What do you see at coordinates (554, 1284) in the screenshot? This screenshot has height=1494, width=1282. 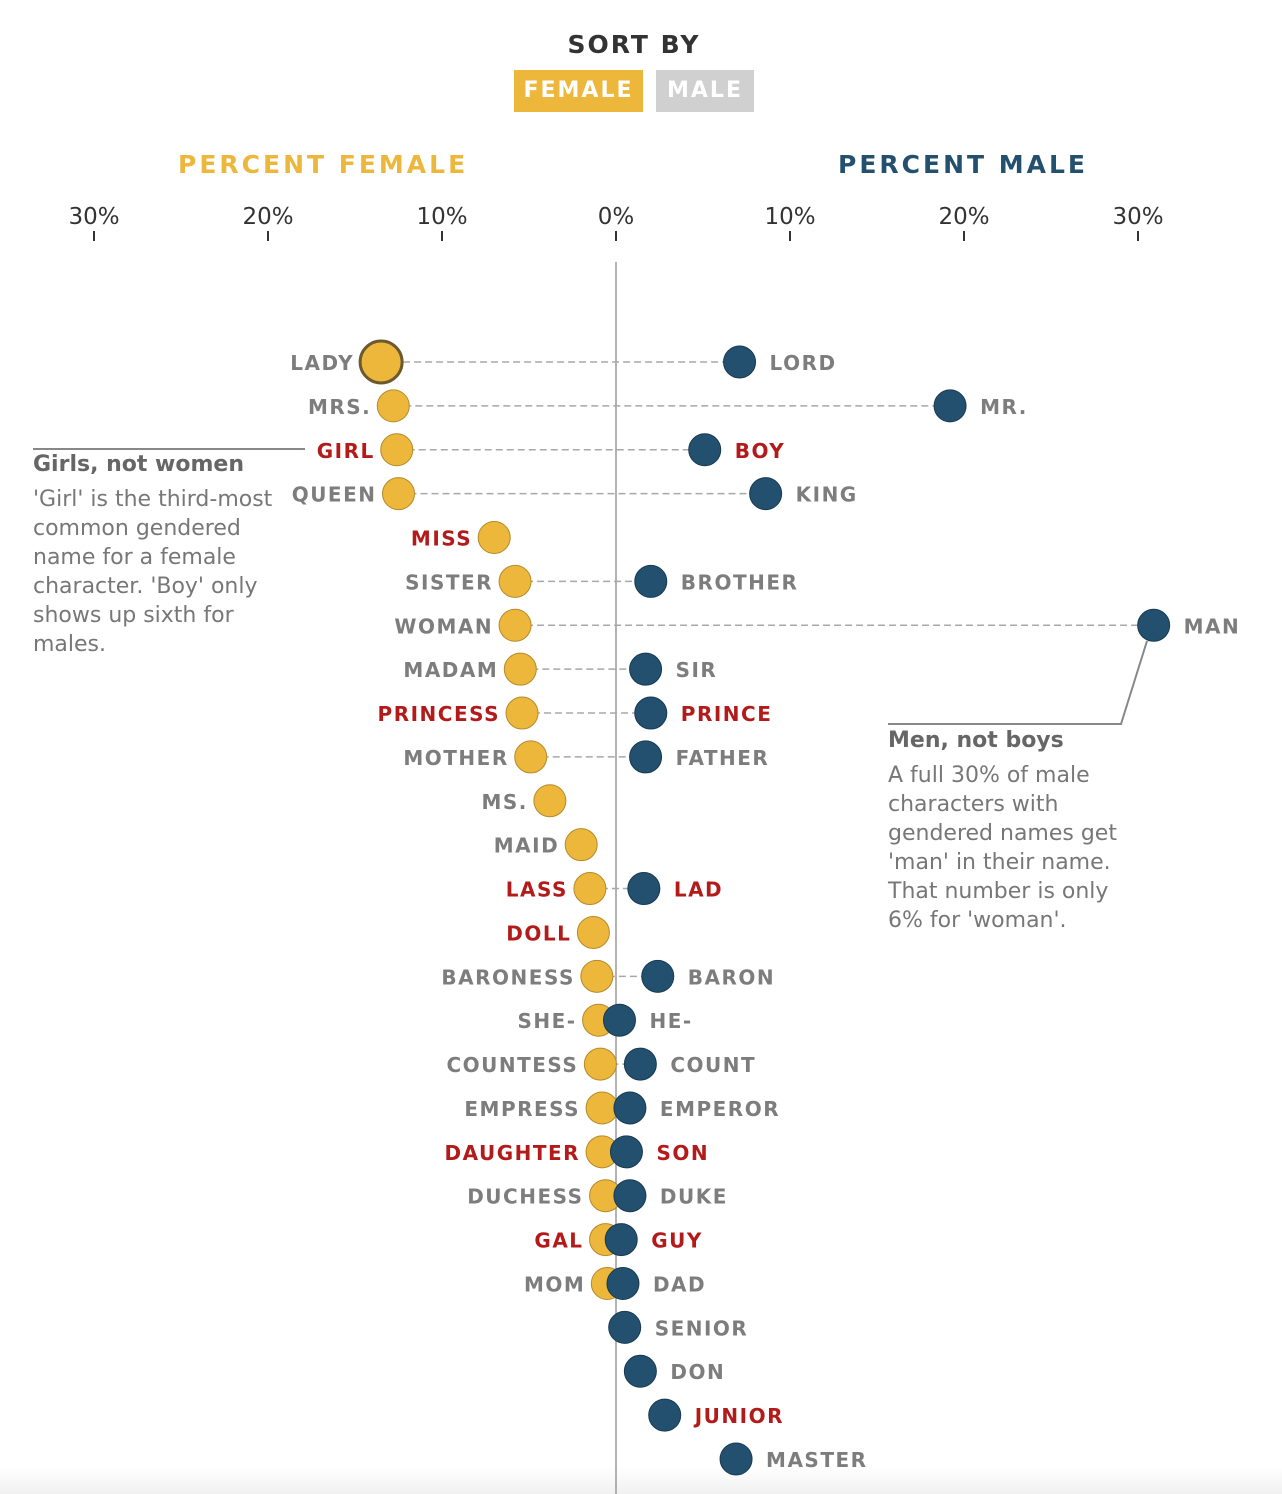 I see `female-name-label: MOM` at bounding box center [554, 1284].